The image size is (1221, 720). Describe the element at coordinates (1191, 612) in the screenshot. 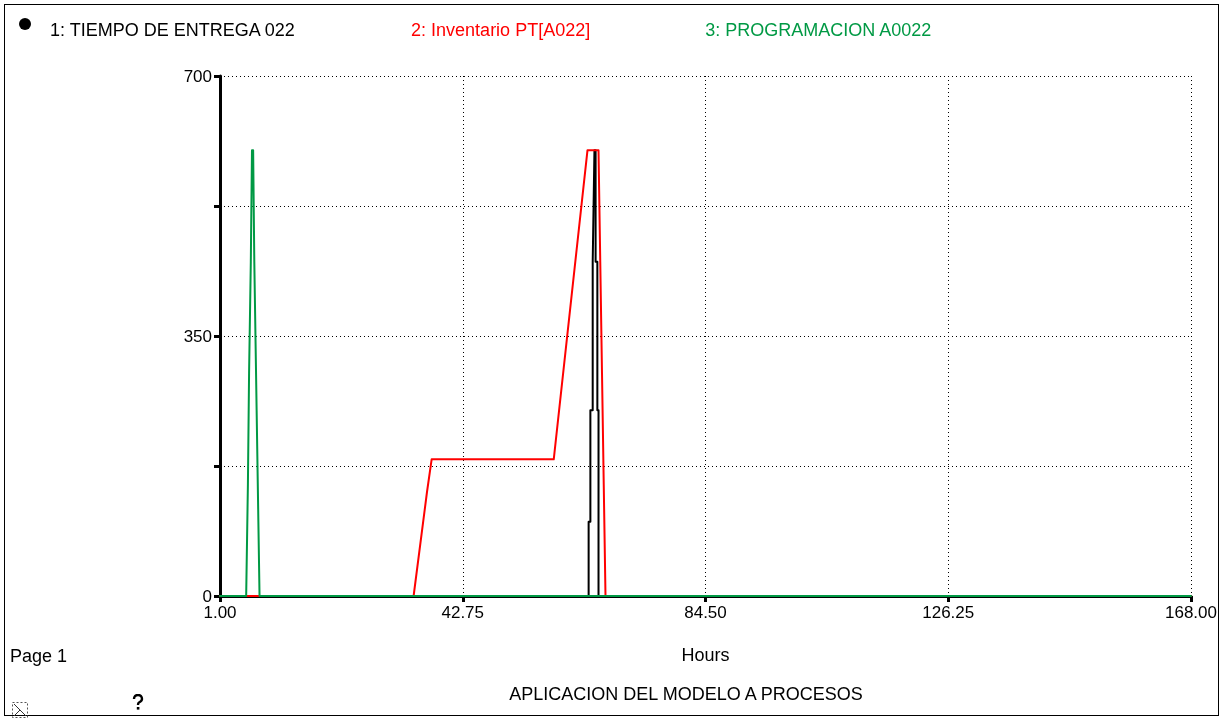

I see `x-tick-label: 168.00` at that location.